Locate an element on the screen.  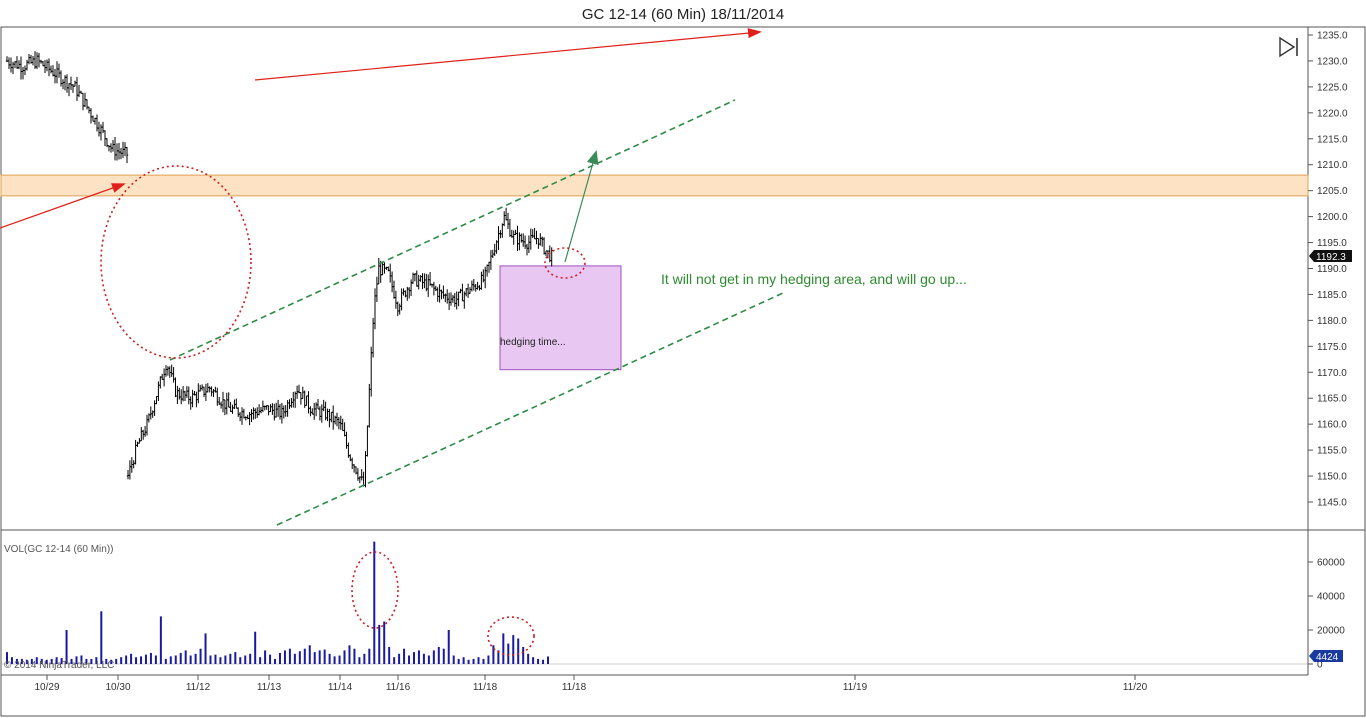
ellipse-volume-spike is located at coordinates (375, 590).